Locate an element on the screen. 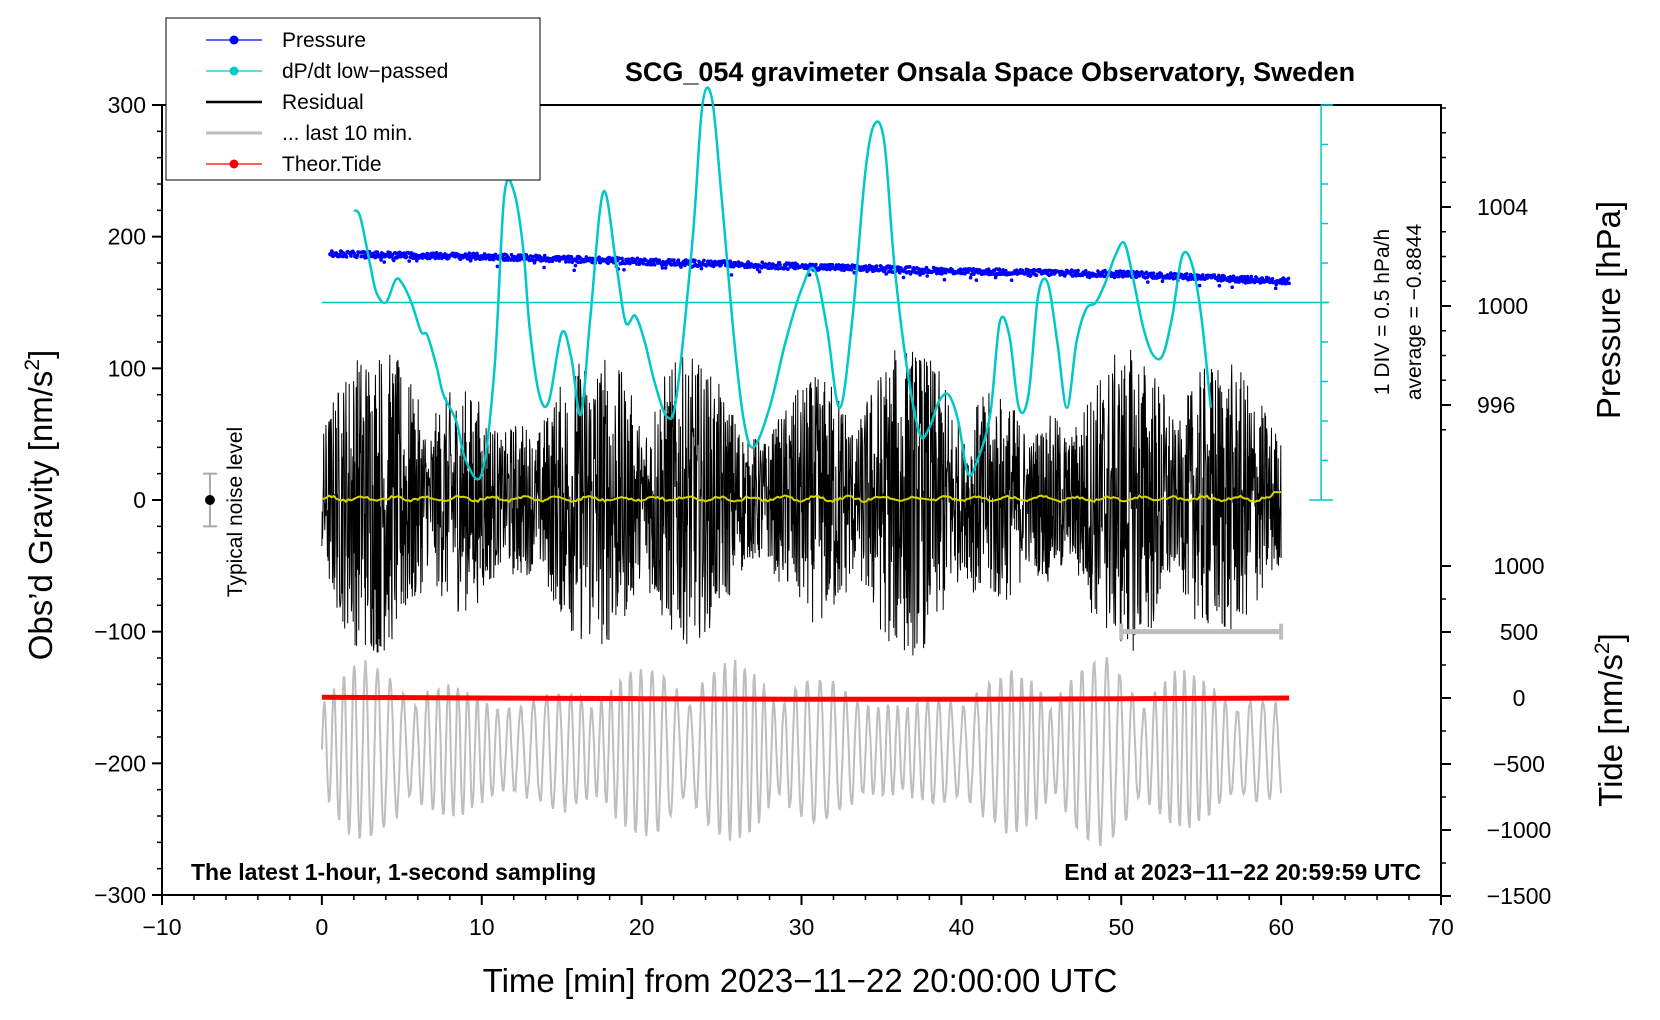 The width and height of the screenshot is (1660, 1020). legend-label: ... last 10 min. is located at coordinates (347, 133).